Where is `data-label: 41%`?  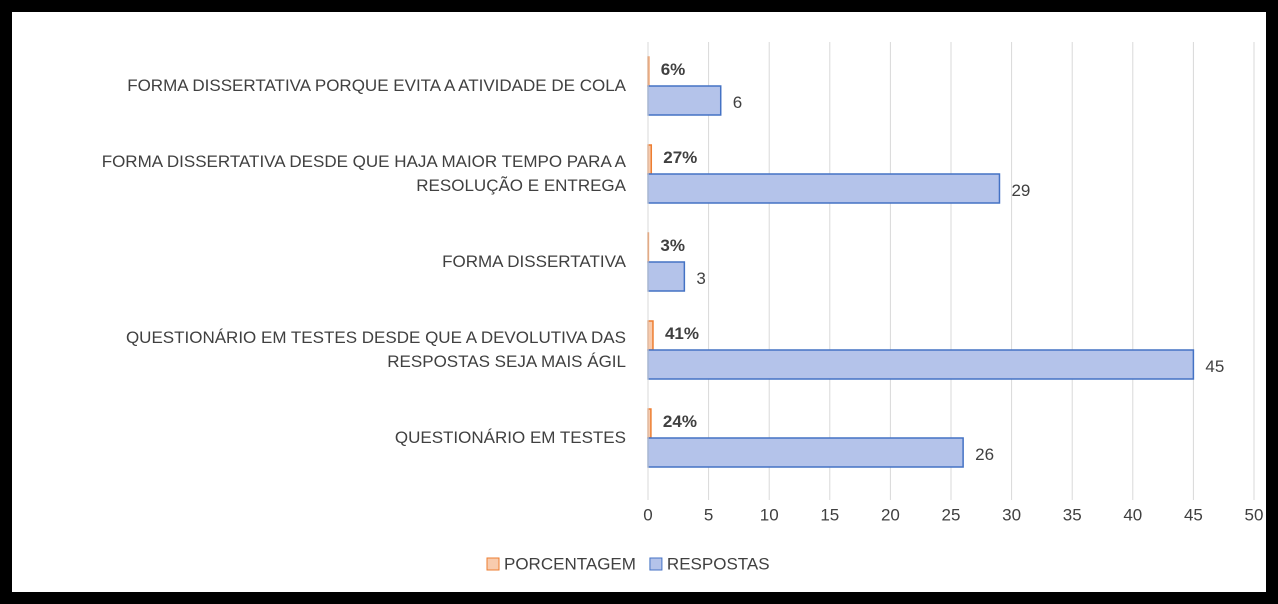
data-label: 41% is located at coordinates (682, 333).